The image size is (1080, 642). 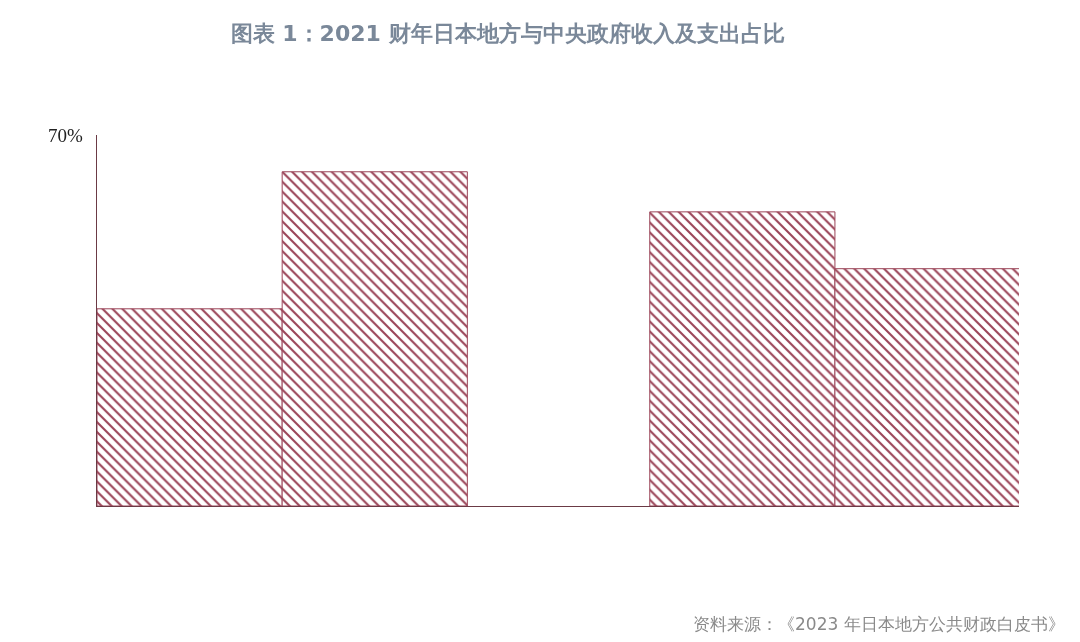 What do you see at coordinates (65, 135) in the screenshot?
I see `text: 70%` at bounding box center [65, 135].